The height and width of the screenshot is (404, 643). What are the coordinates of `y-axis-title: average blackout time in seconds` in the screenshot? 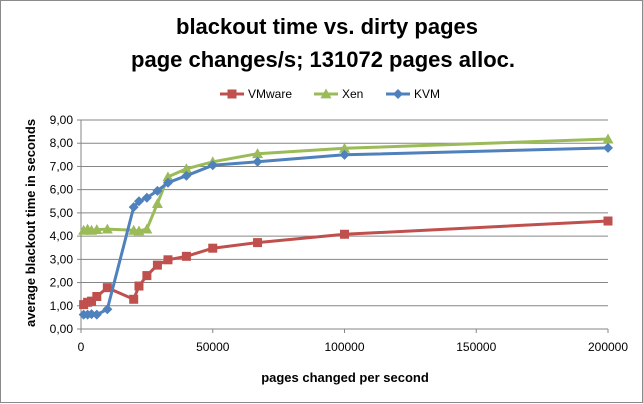 It's located at (30, 223).